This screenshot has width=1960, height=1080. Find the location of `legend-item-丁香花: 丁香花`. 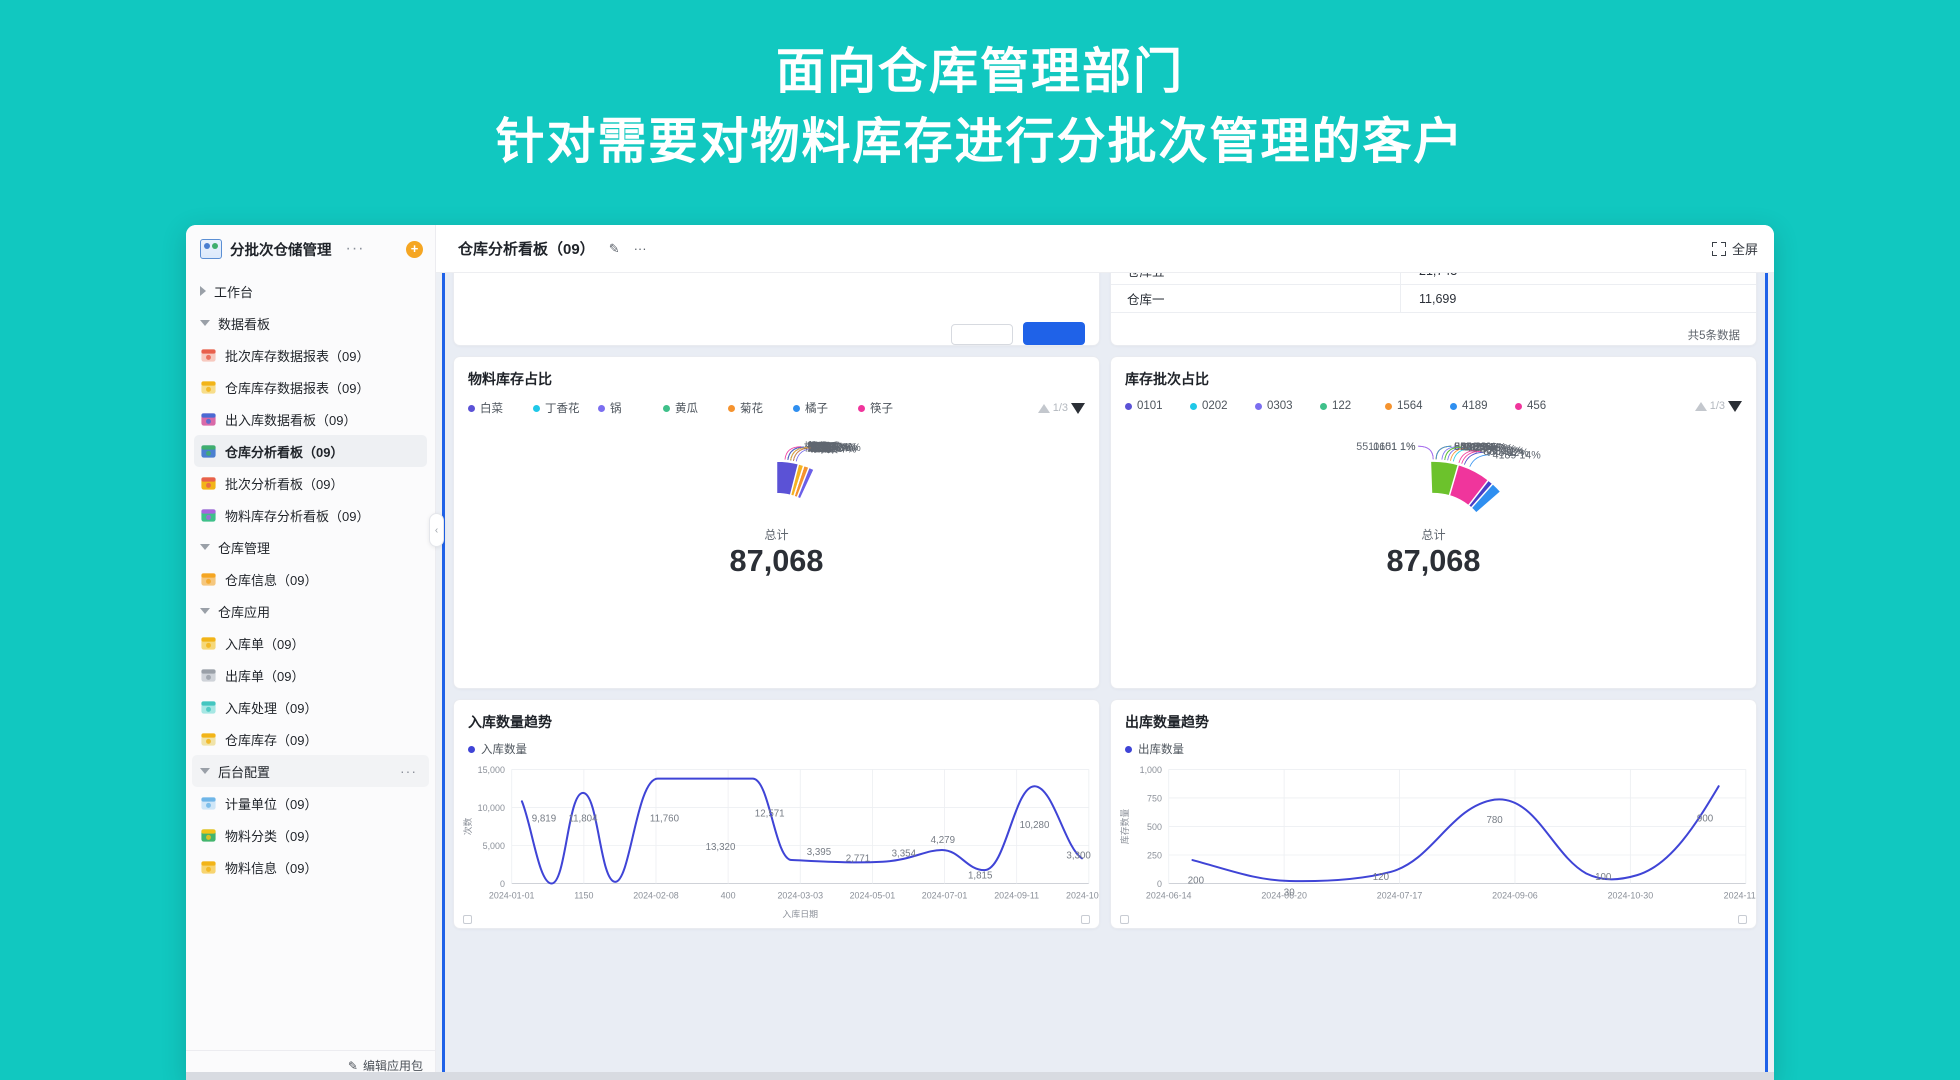

legend-item-丁香花: 丁香花 is located at coordinates (565, 408).